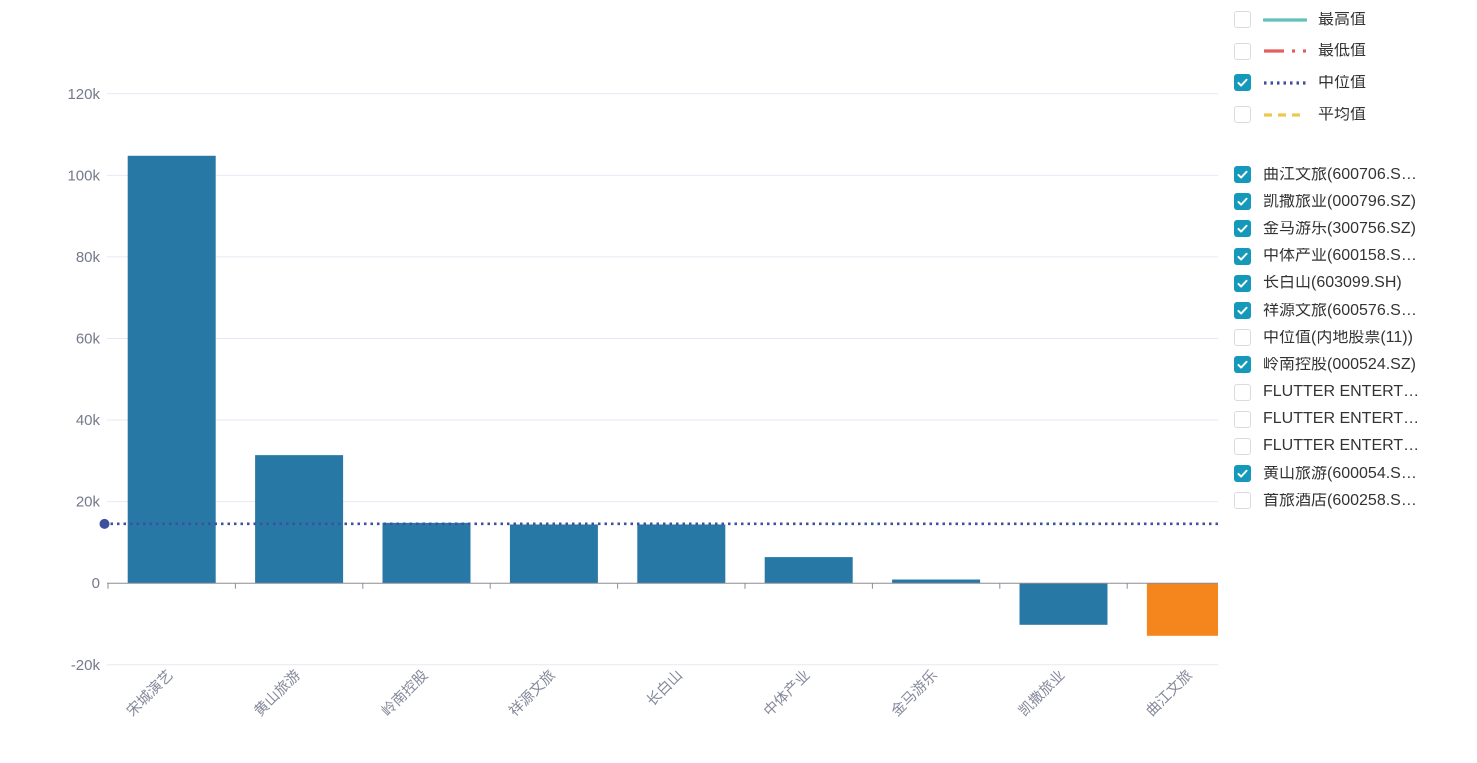 Image resolution: width=1477 pixels, height=763 pixels. I want to click on bar-黄山旅游, so click(299, 519).